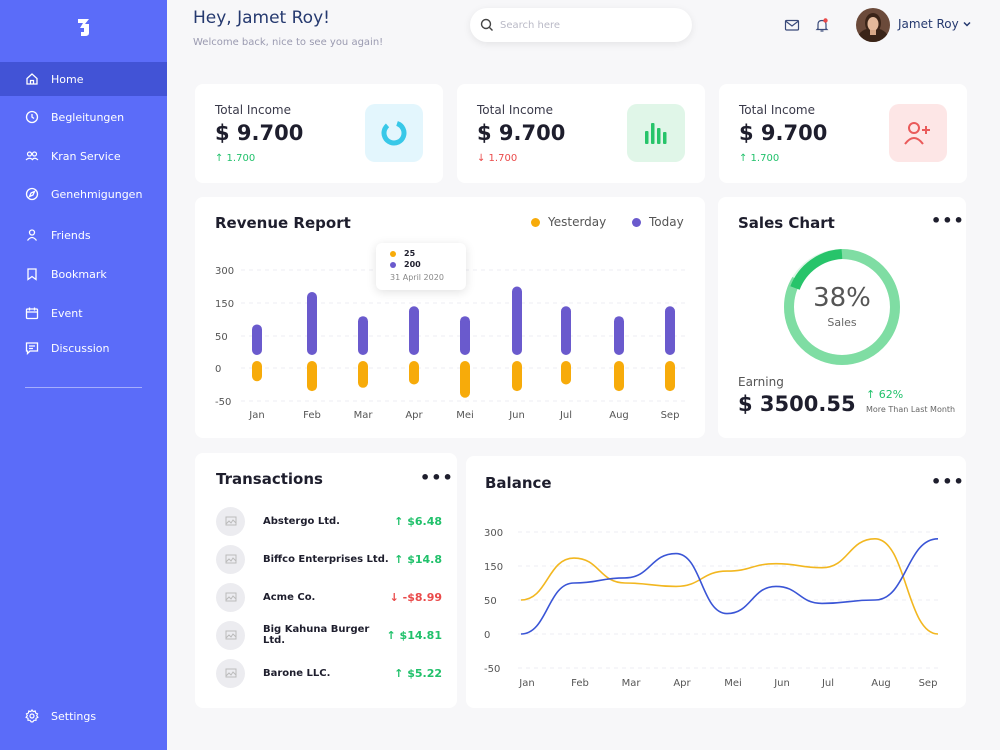  I want to click on sales-donut, so click(842, 307).